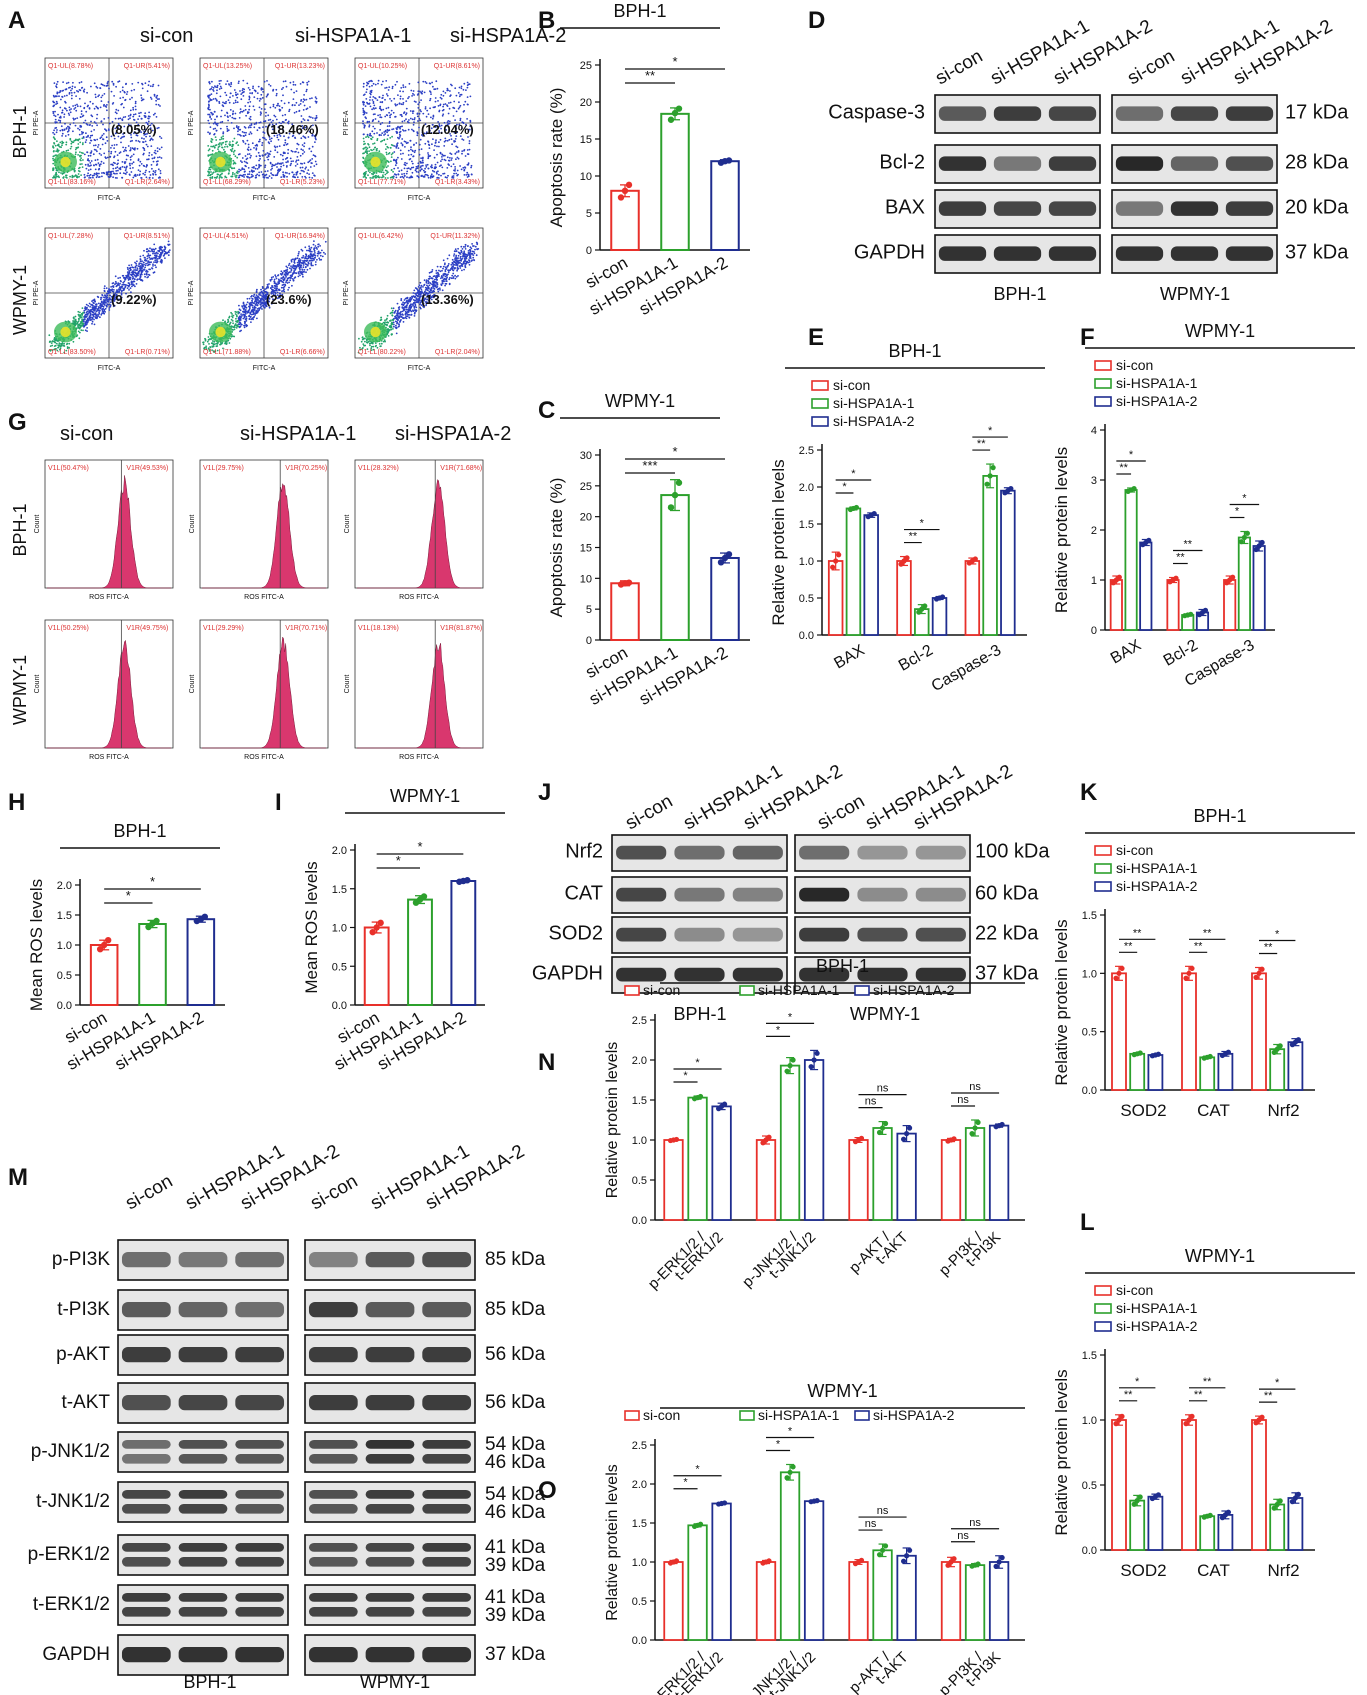 The image size is (1367, 1695). I want to click on quadrant-lr: Q1-LR(3.43%), so click(457, 182).